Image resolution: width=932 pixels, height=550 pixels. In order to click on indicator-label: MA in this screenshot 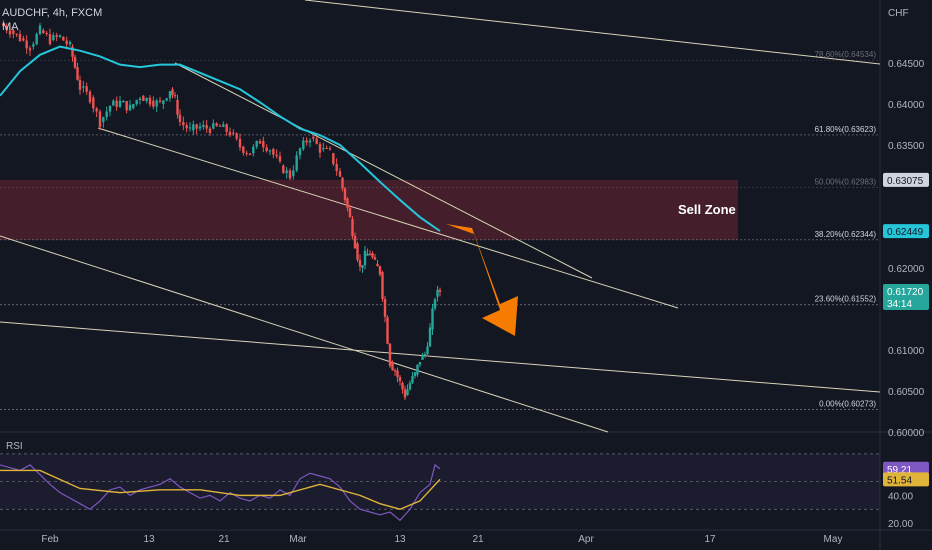, I will do `click(10, 27)`.